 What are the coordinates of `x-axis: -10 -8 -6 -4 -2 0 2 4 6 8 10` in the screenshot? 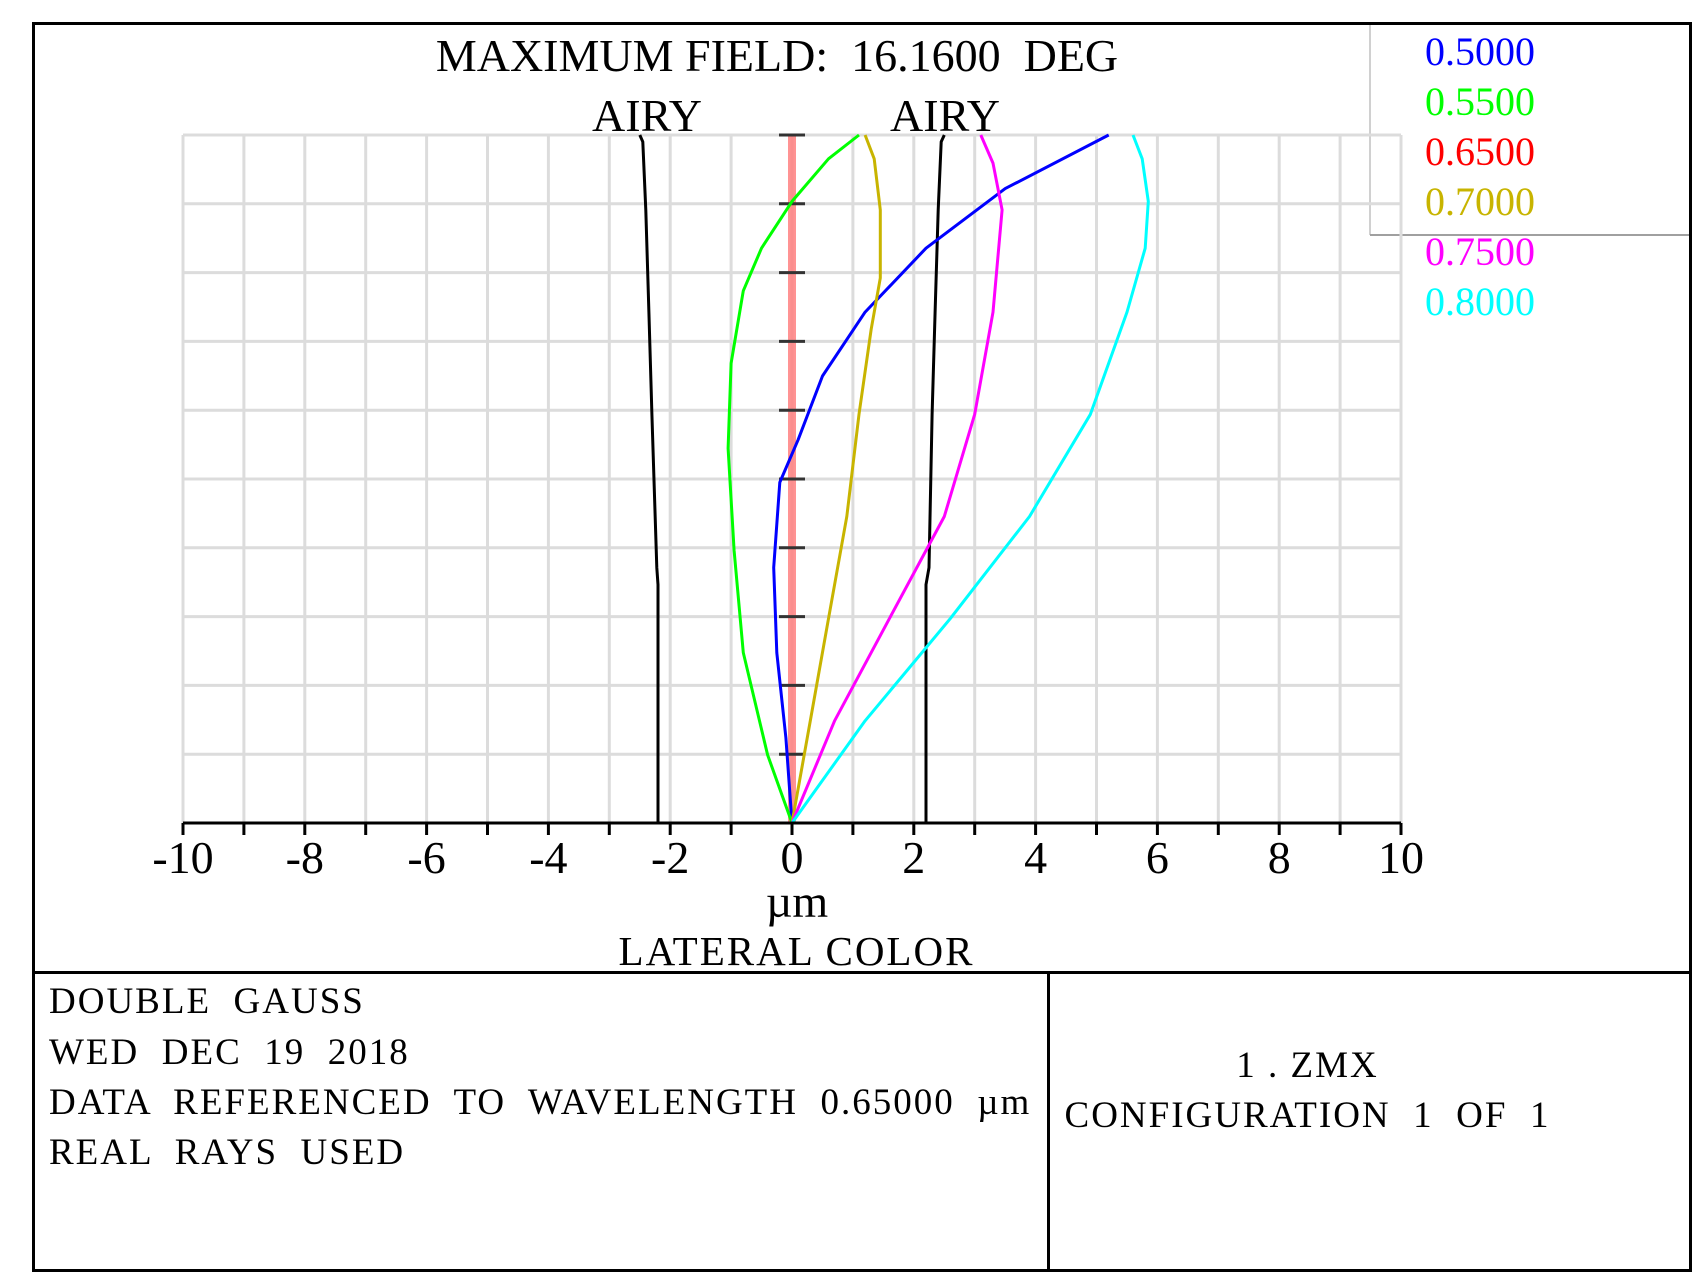 It's located at (788, 852).